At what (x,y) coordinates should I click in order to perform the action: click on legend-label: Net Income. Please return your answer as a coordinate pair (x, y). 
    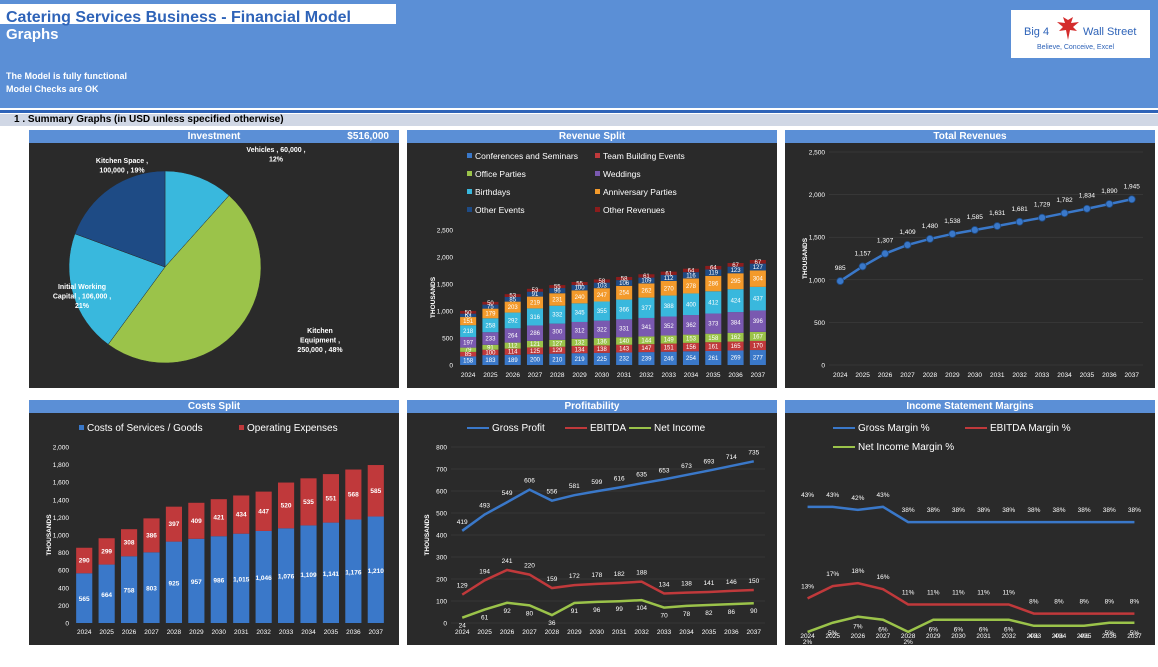
    Looking at the image, I should click on (680, 428).